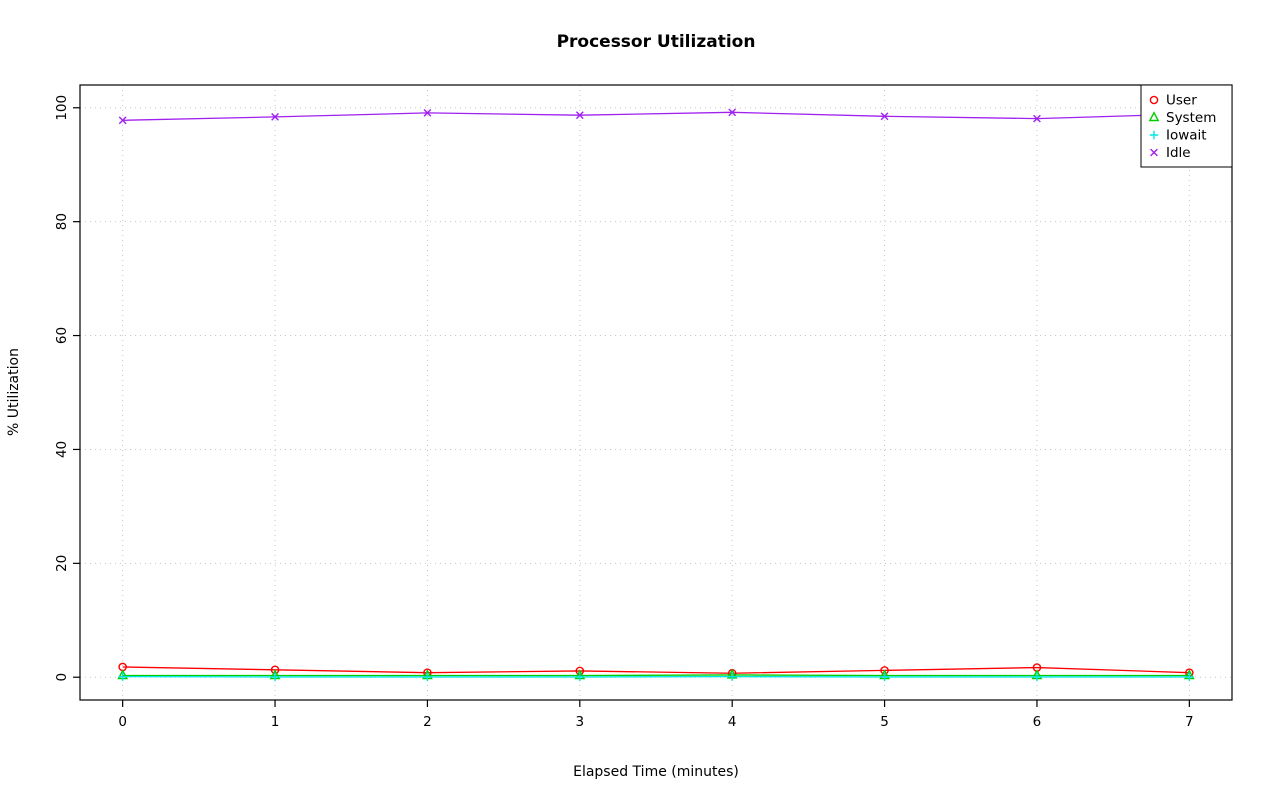  Describe the element at coordinates (884, 722) in the screenshot. I see `x-tick-label: 5` at that location.